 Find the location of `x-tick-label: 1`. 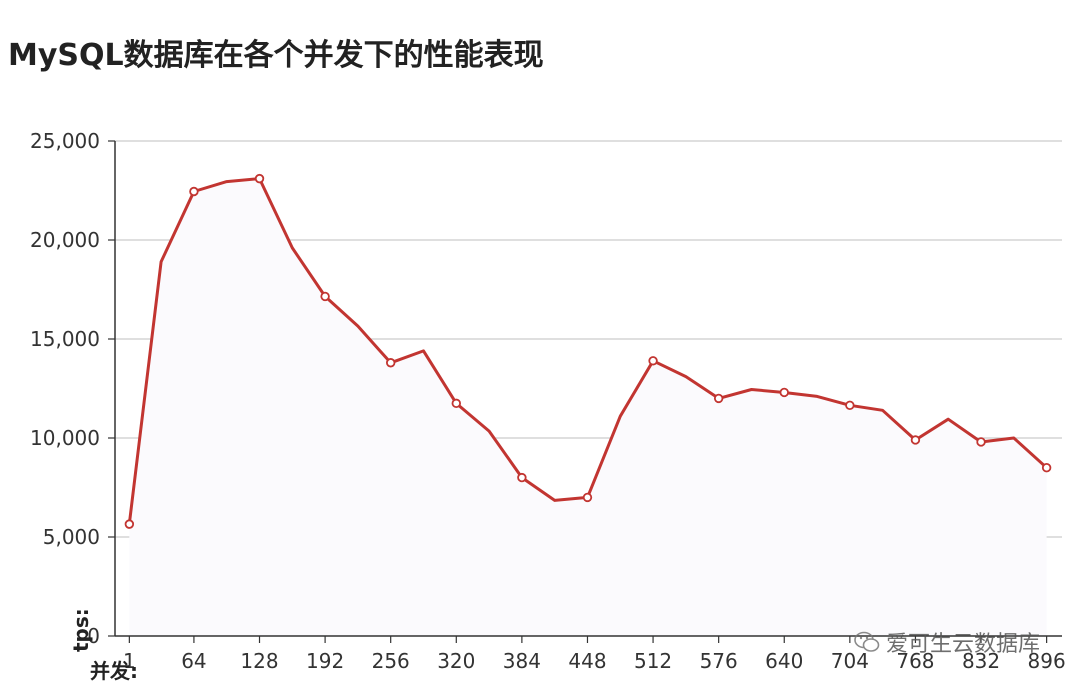

x-tick-label: 1 is located at coordinates (129, 661).